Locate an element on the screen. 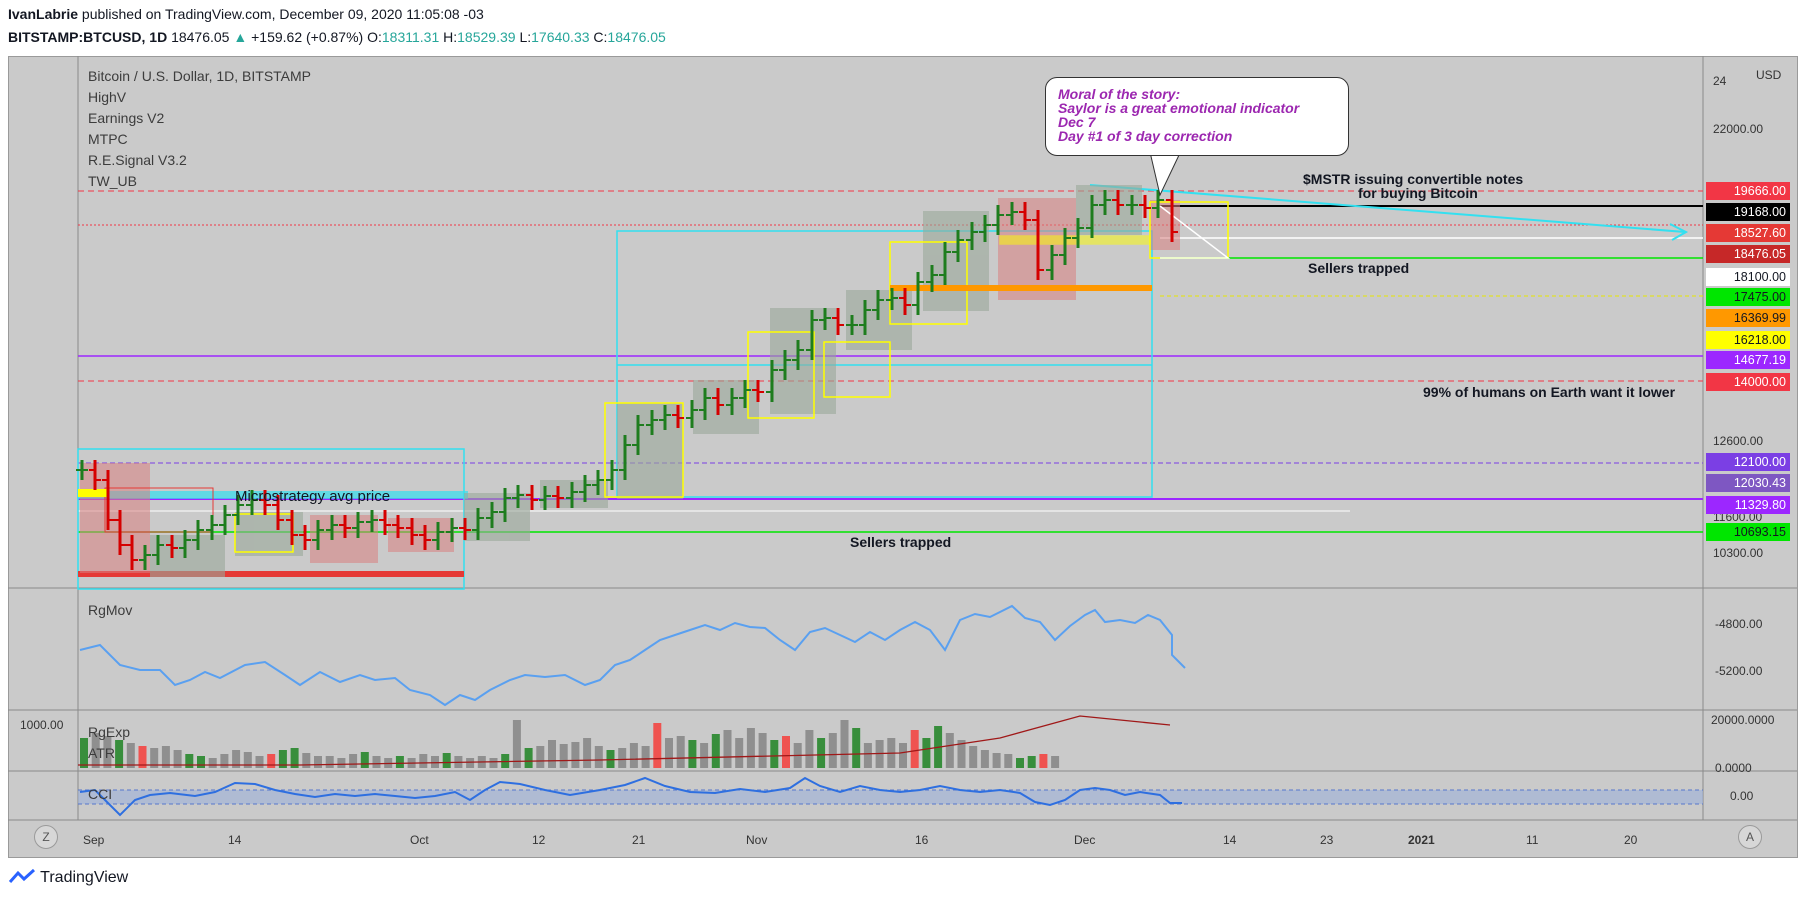 Image resolution: width=1805 pixels, height=900 pixels. last-price: 18476.05 is located at coordinates (200, 37).